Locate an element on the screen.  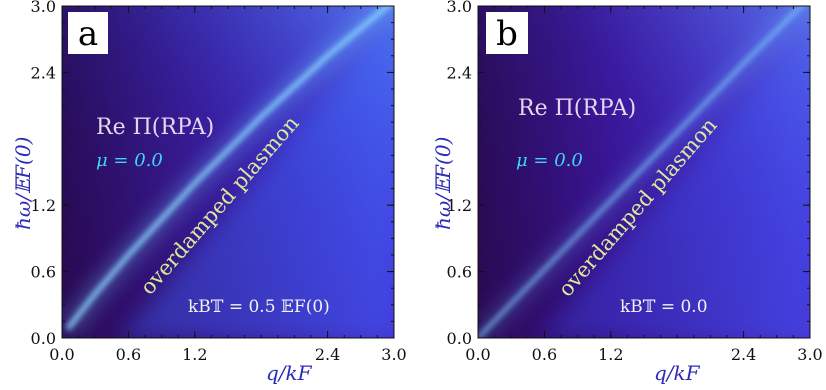
panel-b-letter: b is located at coordinates (507, 34).